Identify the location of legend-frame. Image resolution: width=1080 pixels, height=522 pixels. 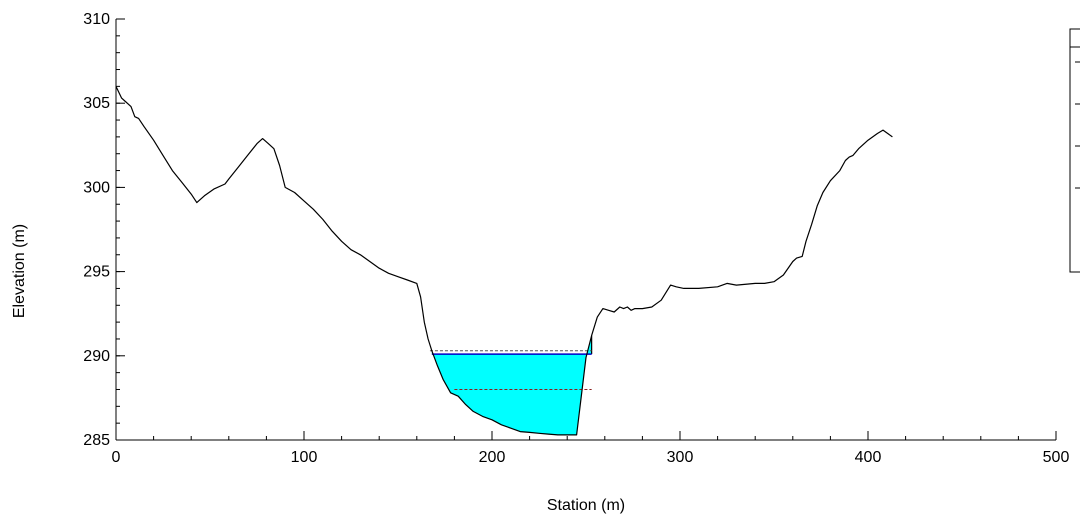
(1074, 150).